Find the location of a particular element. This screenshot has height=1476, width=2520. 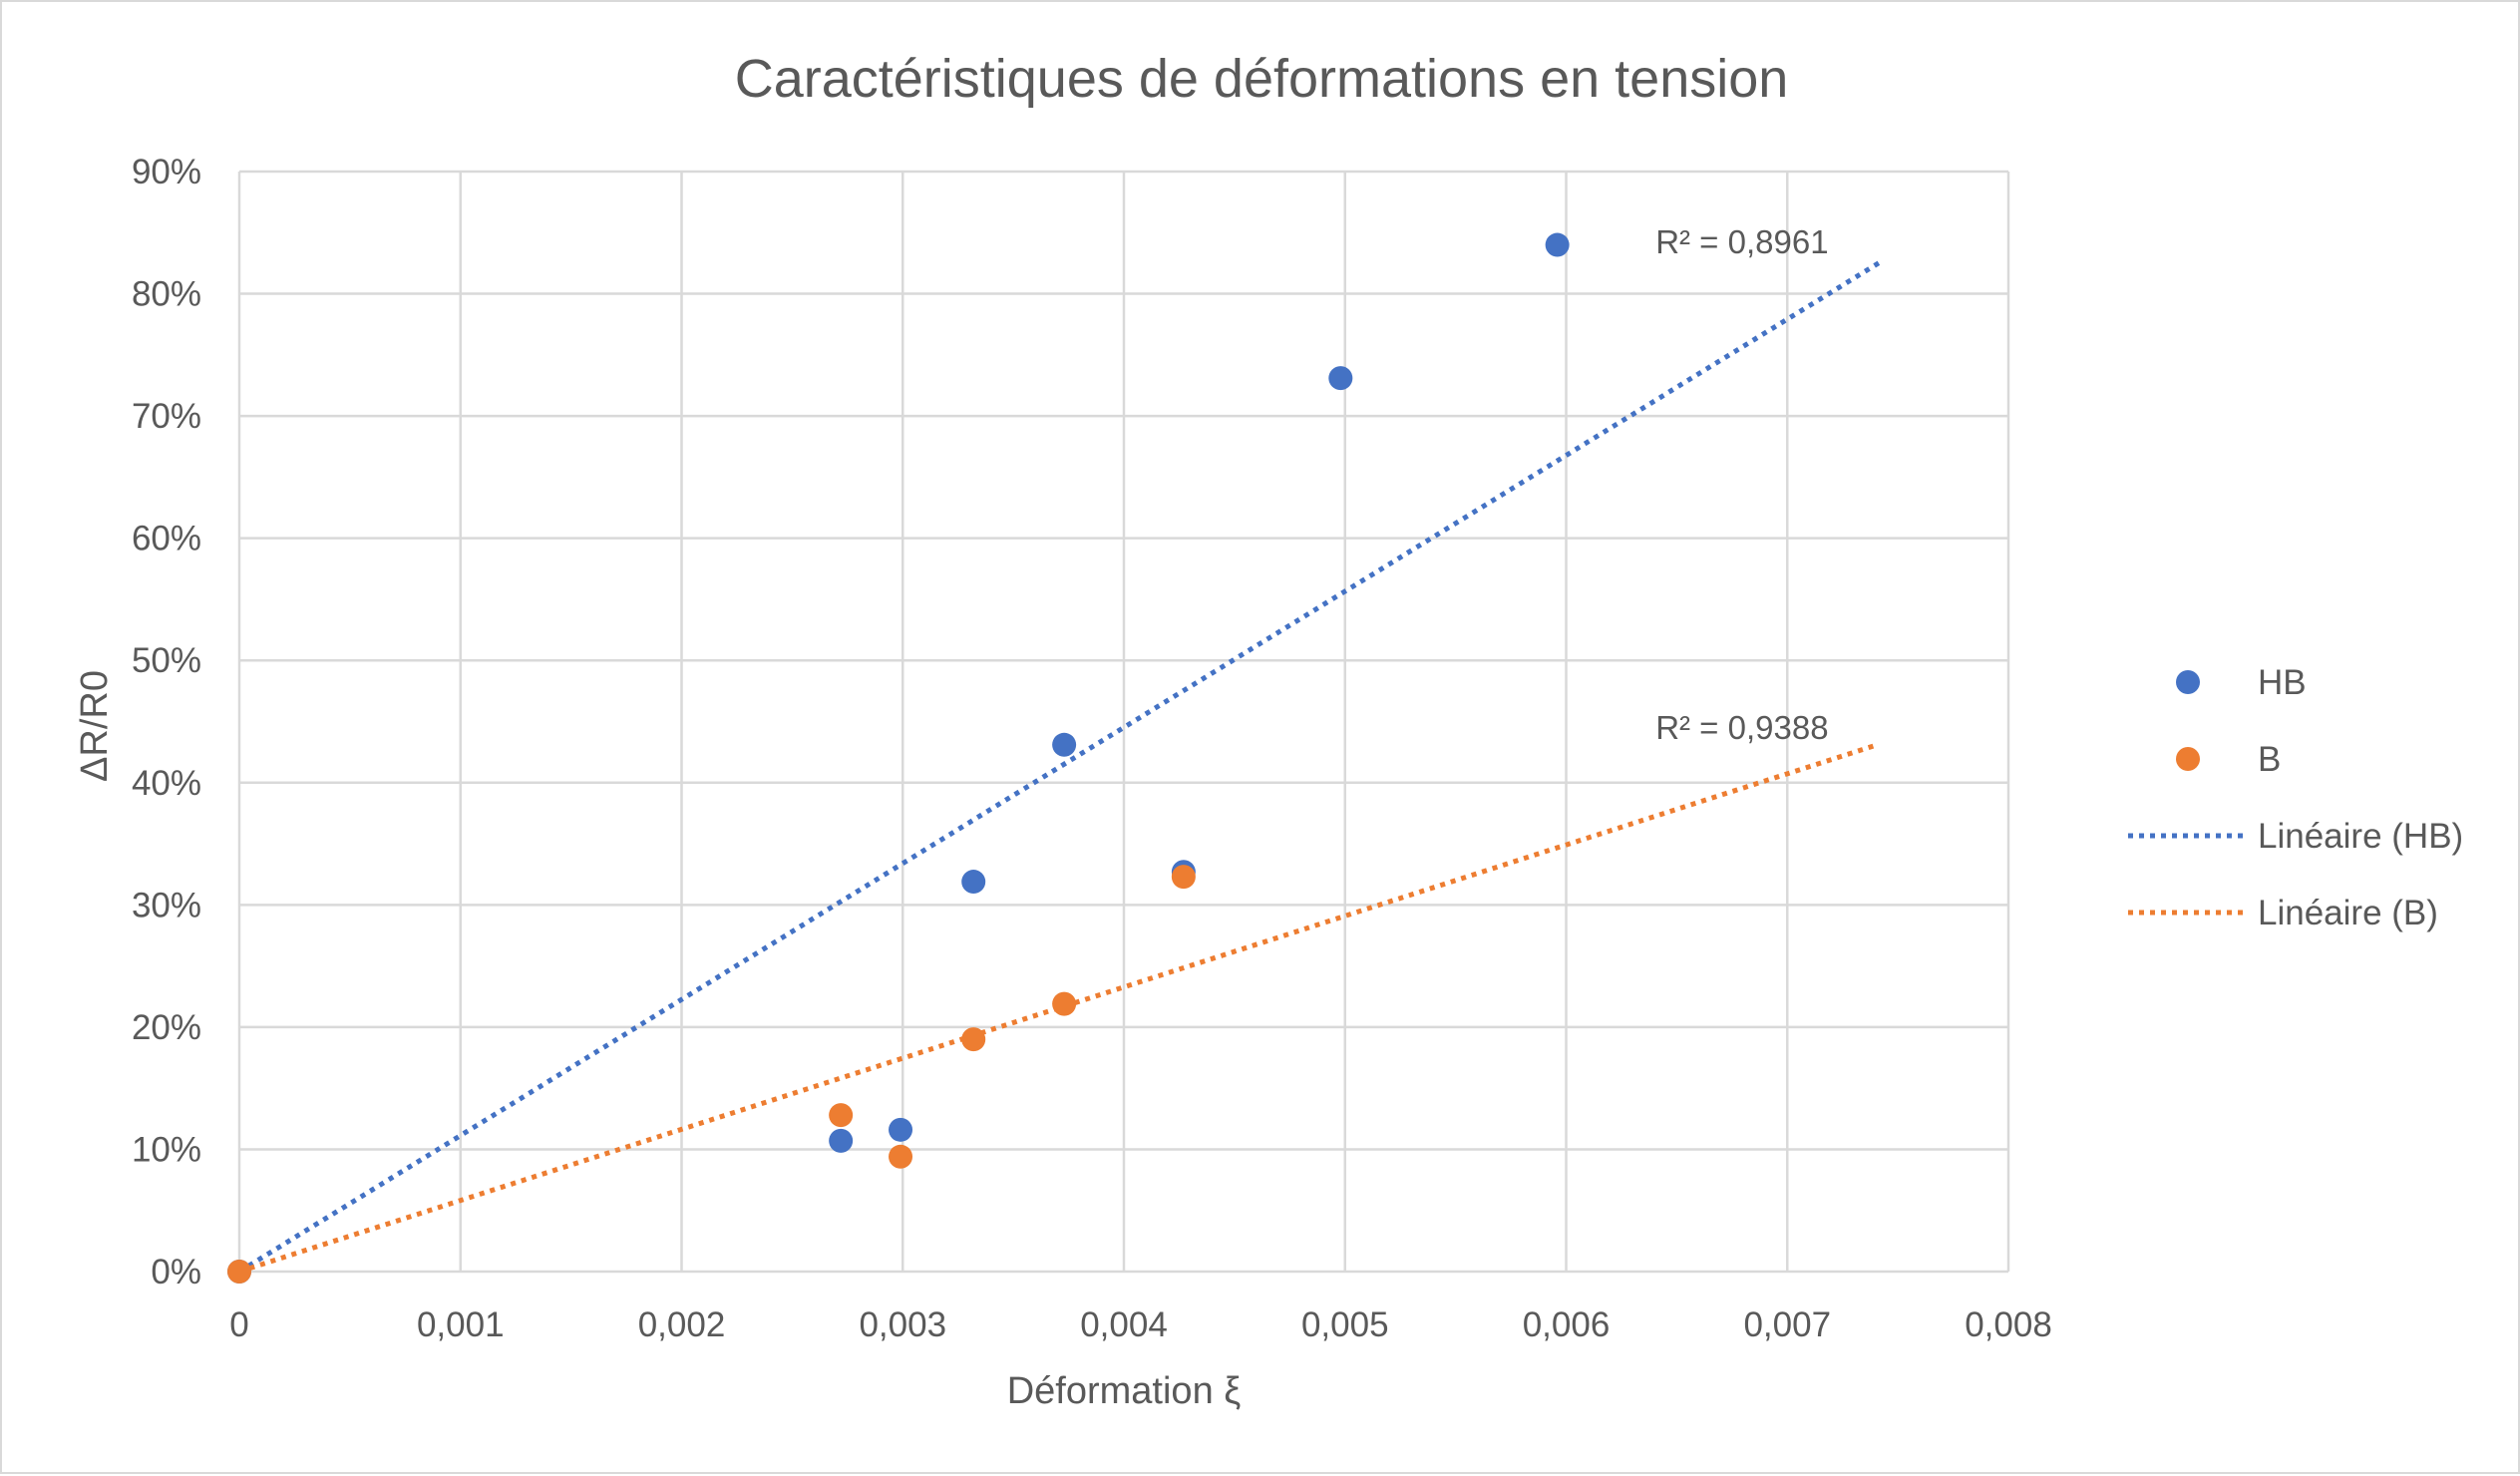

legend-label: Linéaire (HB) is located at coordinates (2360, 836).